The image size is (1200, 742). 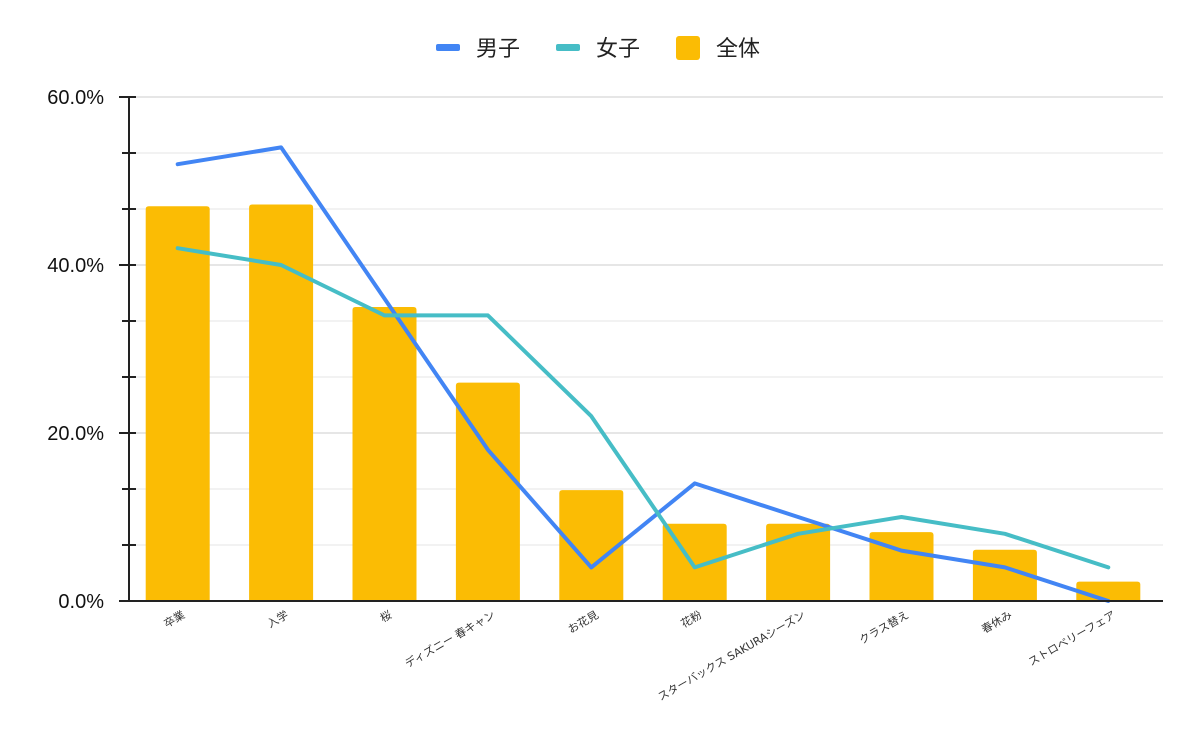 I want to click on x-tick-label: 春休み, so click(x=996, y=622).